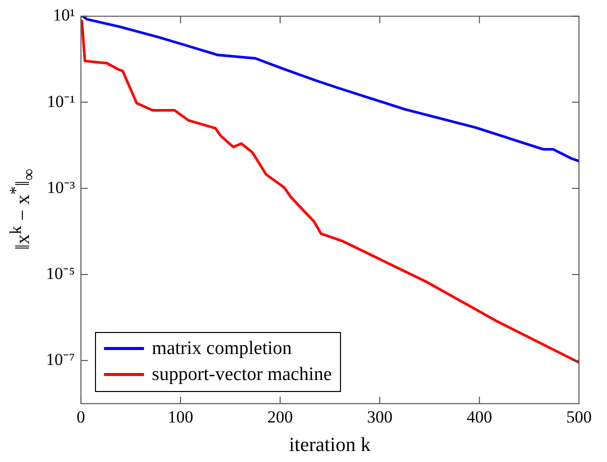 The image size is (607, 462). Describe the element at coordinates (181, 416) in the screenshot. I see `x-tick-label: 100` at that location.